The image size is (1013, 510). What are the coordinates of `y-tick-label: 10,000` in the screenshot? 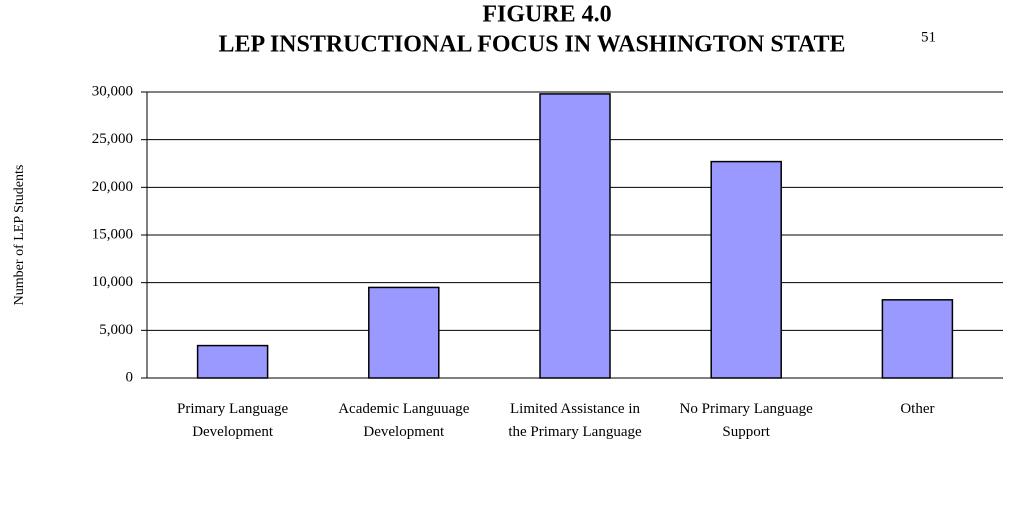 It's located at (112, 282).